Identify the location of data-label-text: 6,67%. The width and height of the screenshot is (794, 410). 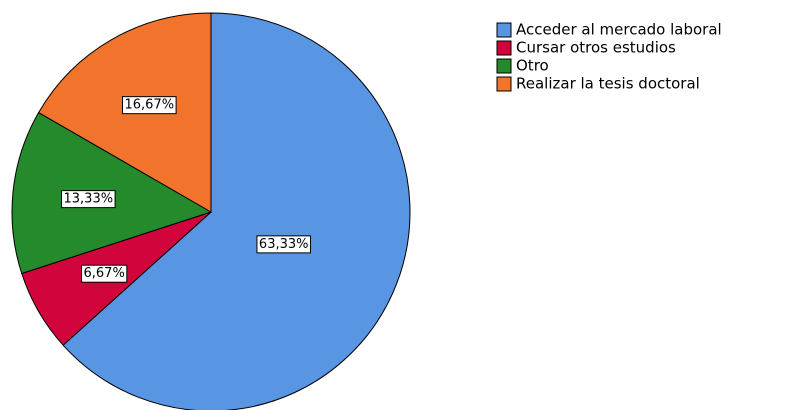
(104, 273).